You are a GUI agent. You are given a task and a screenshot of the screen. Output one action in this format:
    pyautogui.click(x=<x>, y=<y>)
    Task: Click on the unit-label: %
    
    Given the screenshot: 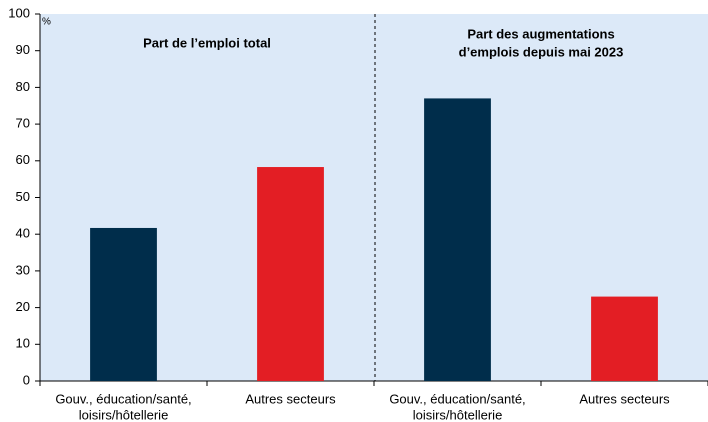 What is the action you would take?
    pyautogui.click(x=46, y=22)
    